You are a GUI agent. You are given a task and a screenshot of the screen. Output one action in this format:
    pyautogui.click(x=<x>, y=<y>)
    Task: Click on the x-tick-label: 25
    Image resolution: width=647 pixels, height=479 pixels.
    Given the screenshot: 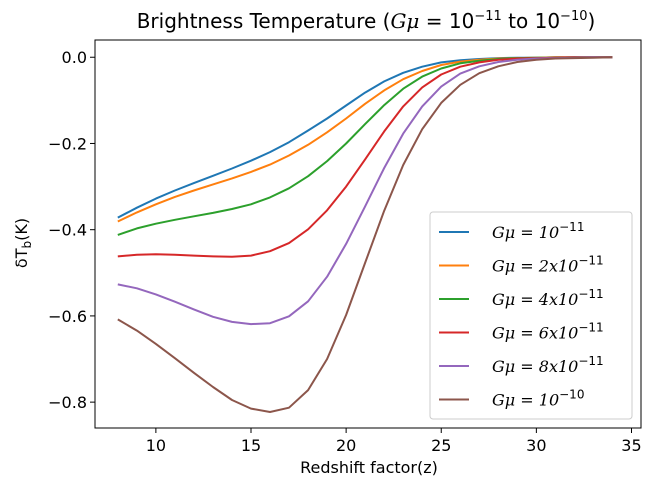 What is the action you would take?
    pyautogui.click(x=441, y=445)
    